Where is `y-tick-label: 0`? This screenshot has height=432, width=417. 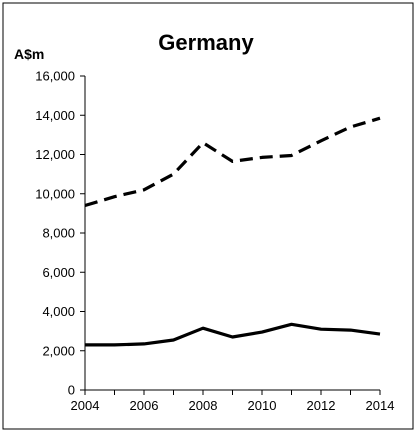
y-tick-label: 0 is located at coordinates (71, 390).